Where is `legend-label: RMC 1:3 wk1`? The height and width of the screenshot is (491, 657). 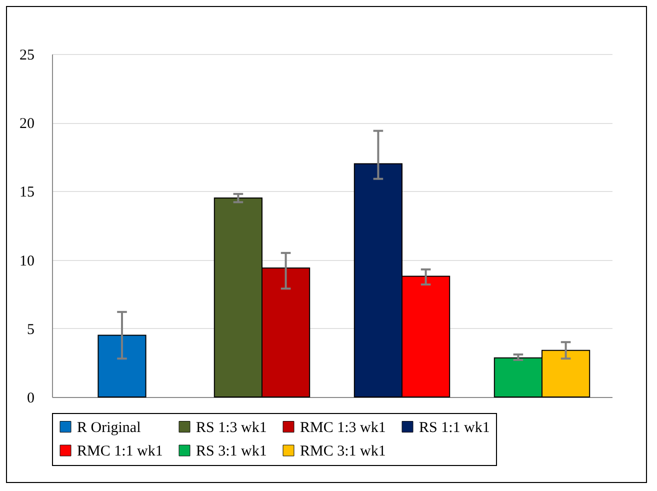
legend-label: RMC 1:3 wk1 is located at coordinates (343, 428).